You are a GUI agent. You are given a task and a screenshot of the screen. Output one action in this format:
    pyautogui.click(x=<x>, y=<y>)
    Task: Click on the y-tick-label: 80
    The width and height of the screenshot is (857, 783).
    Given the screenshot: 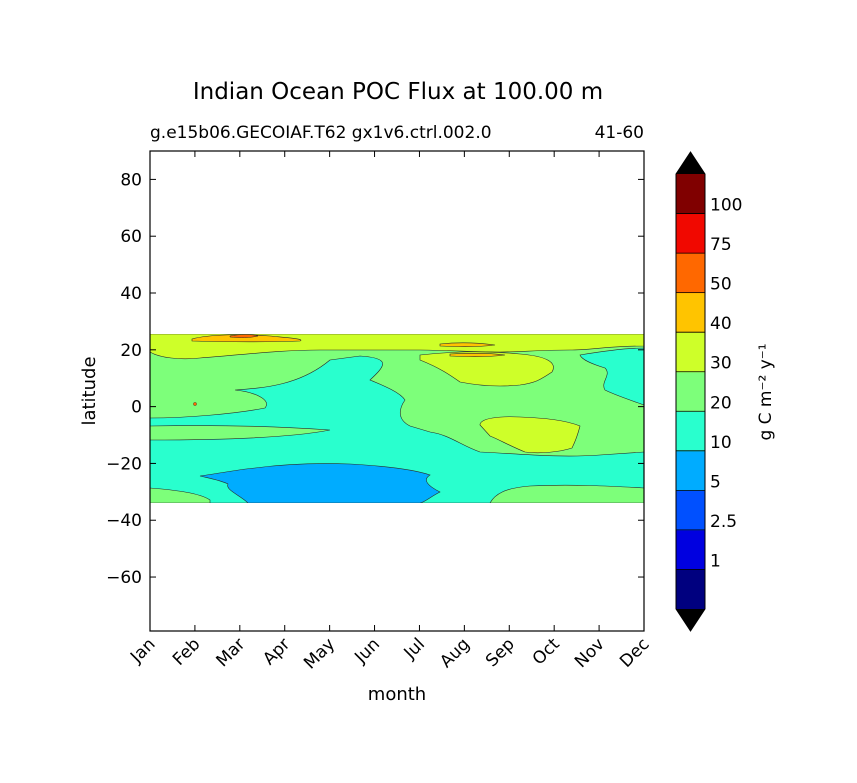 What is the action you would take?
    pyautogui.click(x=131, y=180)
    